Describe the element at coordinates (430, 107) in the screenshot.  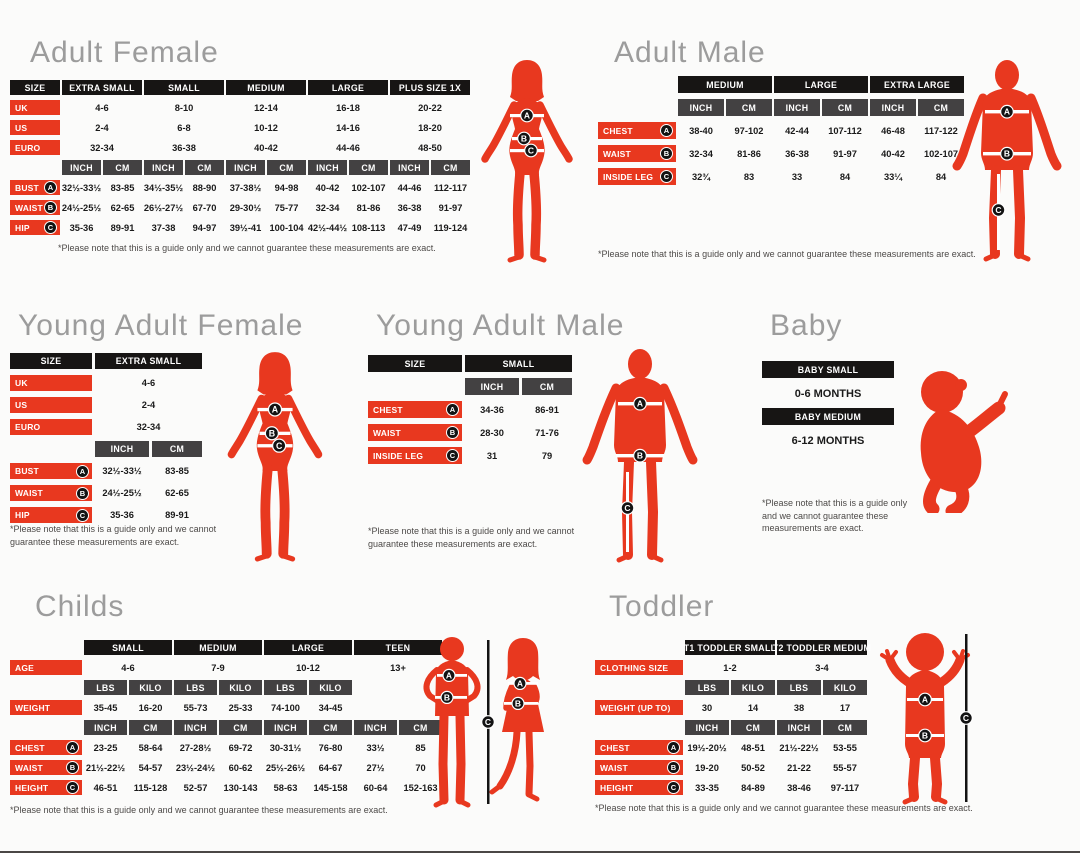
I see `value-cell: 20-22` at that location.